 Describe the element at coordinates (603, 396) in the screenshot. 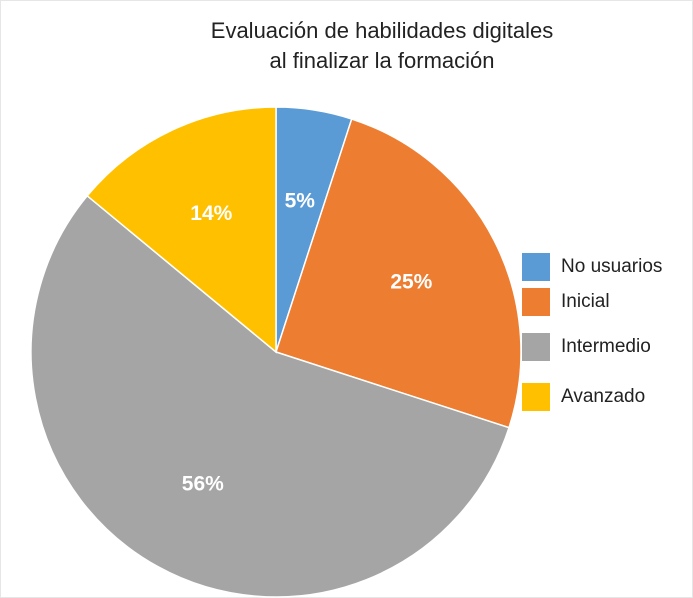

I see `legend-label: Avanzado` at that location.